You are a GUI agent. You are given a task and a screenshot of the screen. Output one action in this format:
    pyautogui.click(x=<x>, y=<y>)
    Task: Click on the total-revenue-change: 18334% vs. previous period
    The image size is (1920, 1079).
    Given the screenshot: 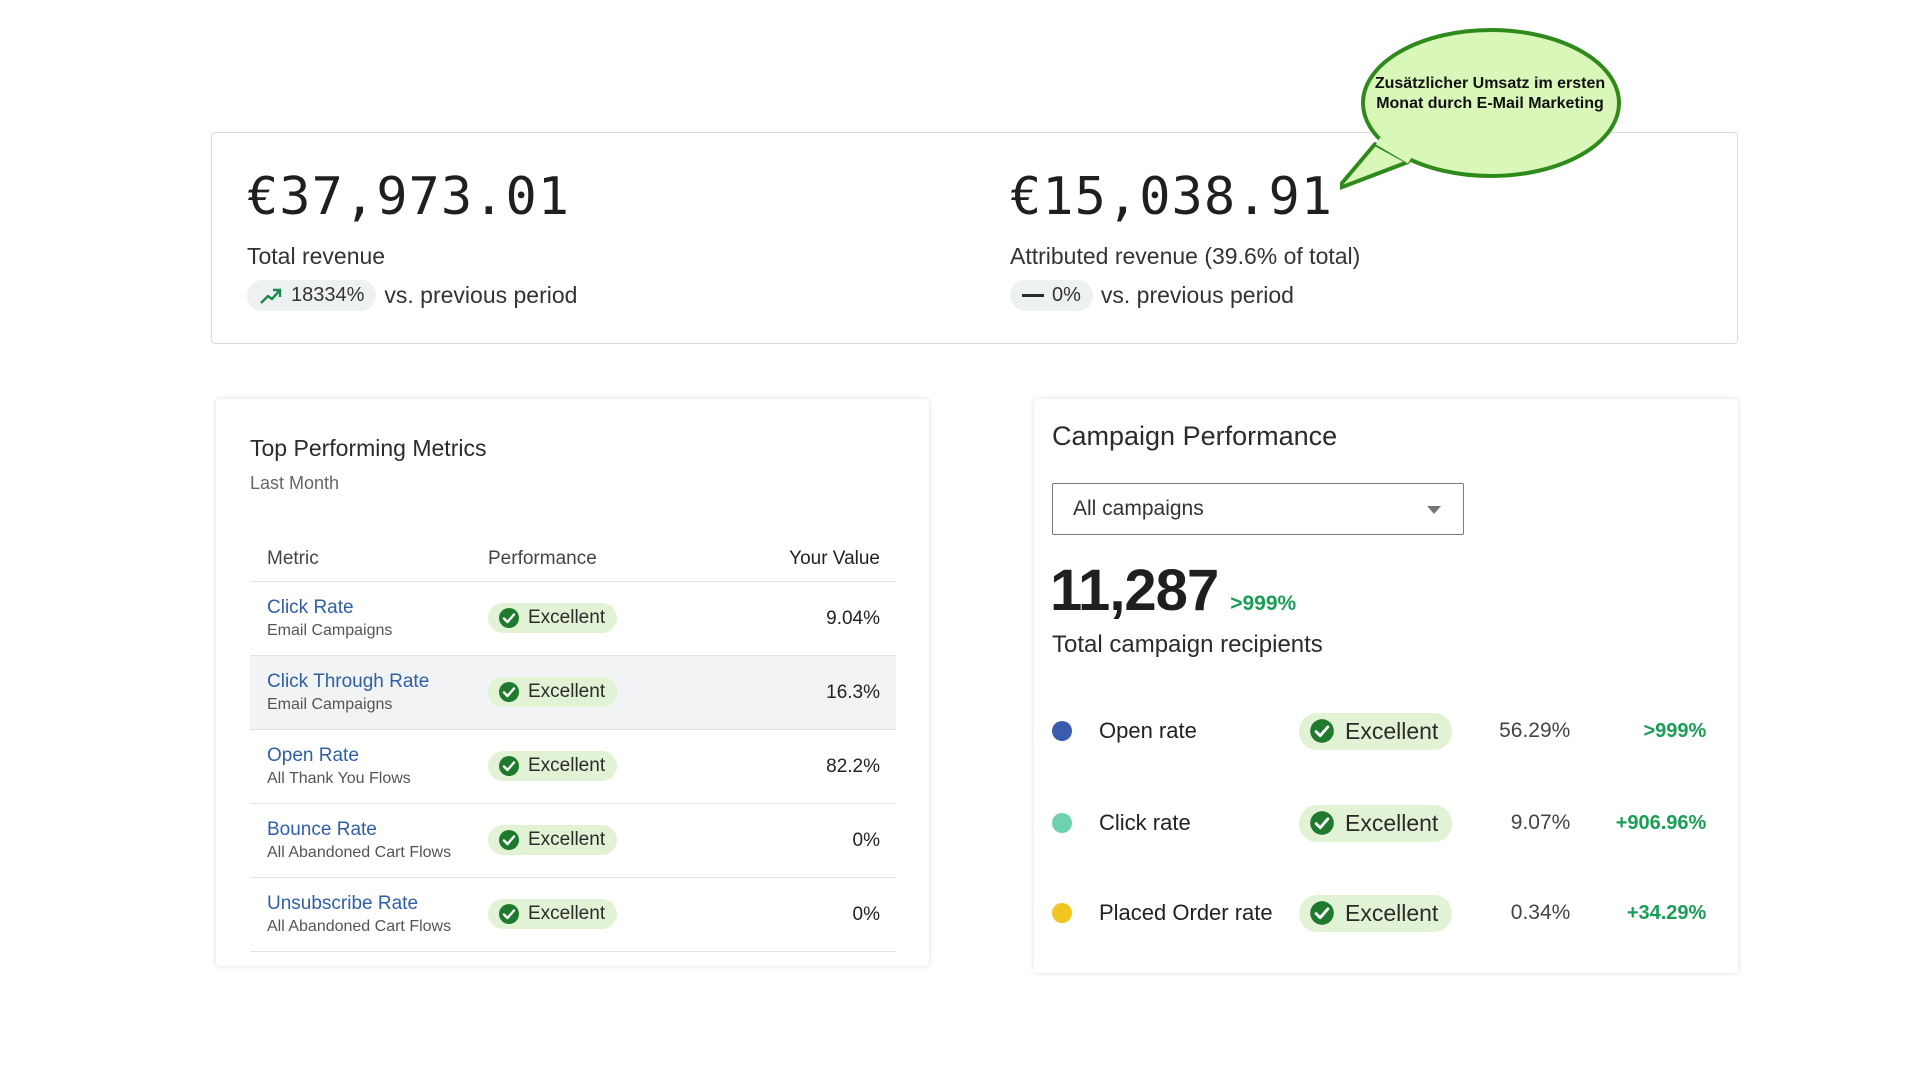 What is the action you would take?
    pyautogui.click(x=412, y=295)
    